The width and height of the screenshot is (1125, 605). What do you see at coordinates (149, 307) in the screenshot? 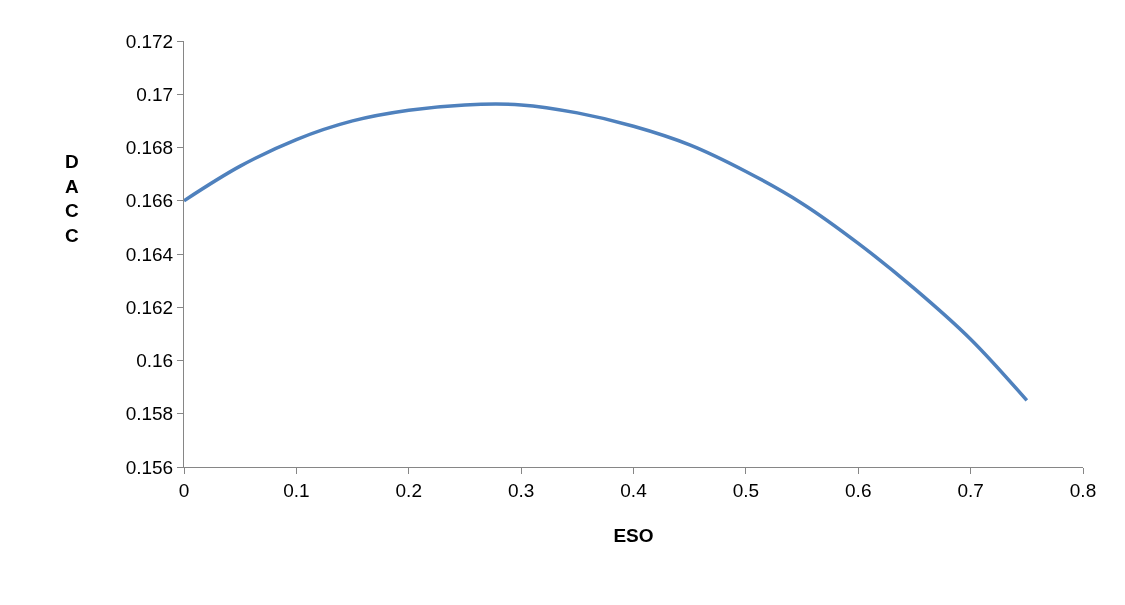
I see `y-tick-label: 0.162` at bounding box center [149, 307].